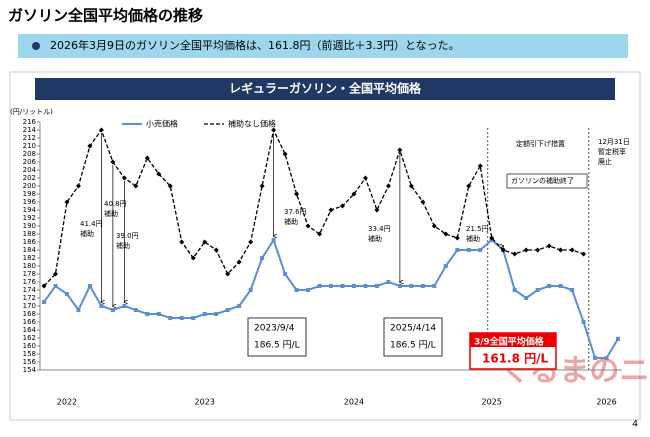  What do you see at coordinates (30, 282) in the screenshot?
I see `y-tick-label: 176` at bounding box center [30, 282].